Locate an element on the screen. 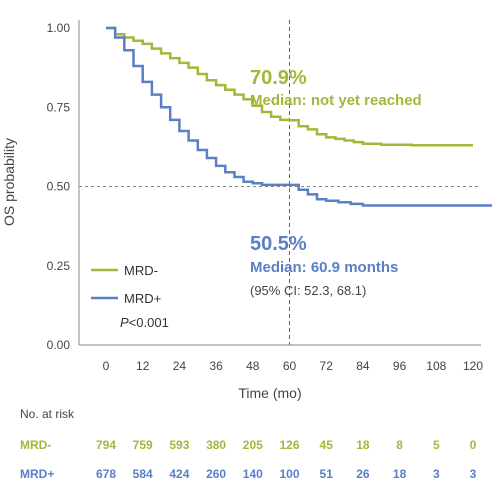 This screenshot has height=484, width=492. x-tick-labels: 01224364860728496108120132144 is located at coordinates (293, 366).